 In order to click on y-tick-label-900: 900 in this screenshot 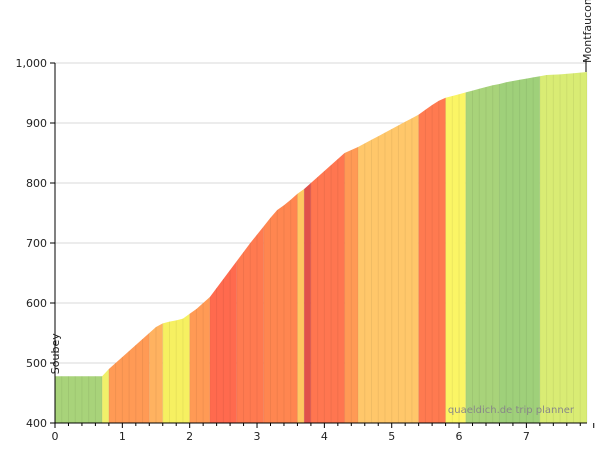, I will do `click(36, 123)`.